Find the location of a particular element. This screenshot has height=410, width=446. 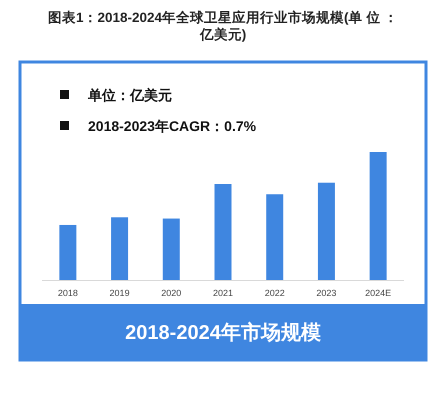

text: 2018-2024年市场规模 is located at coordinates (223, 332).